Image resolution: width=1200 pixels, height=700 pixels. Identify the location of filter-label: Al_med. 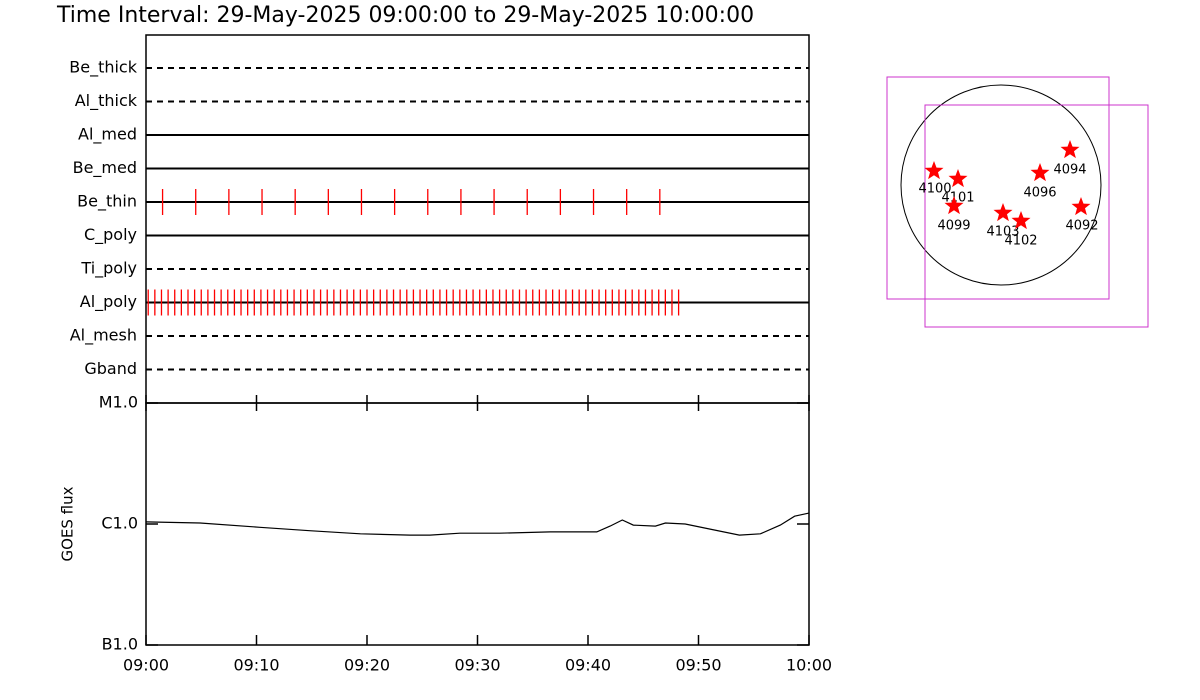
(107, 135).